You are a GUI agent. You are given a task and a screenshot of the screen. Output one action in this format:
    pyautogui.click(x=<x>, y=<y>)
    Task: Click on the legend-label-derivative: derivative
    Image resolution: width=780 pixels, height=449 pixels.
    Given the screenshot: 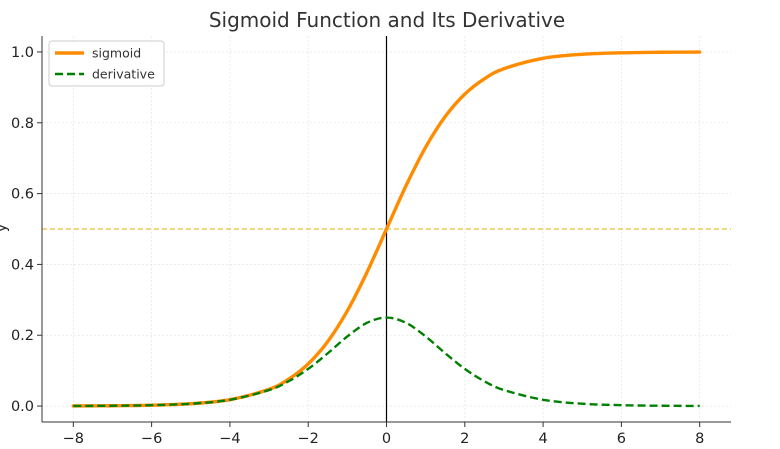 What is the action you would take?
    pyautogui.click(x=123, y=74)
    